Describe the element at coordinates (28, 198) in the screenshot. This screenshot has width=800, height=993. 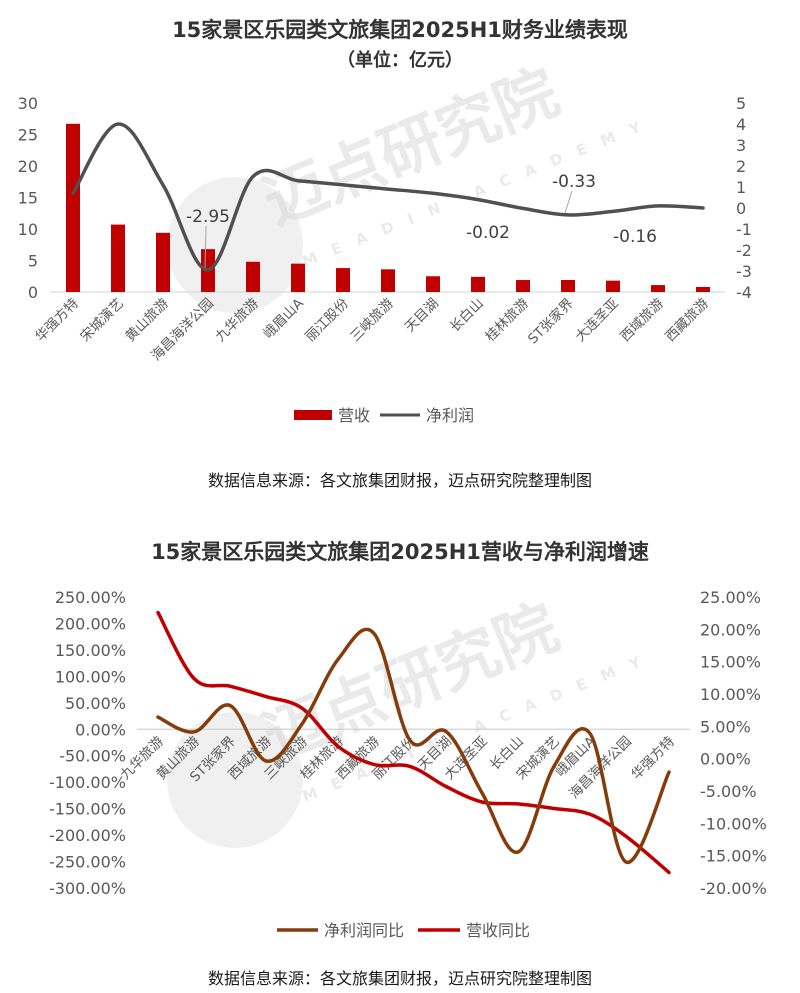
I see `left-axis-tick: 15` at that location.